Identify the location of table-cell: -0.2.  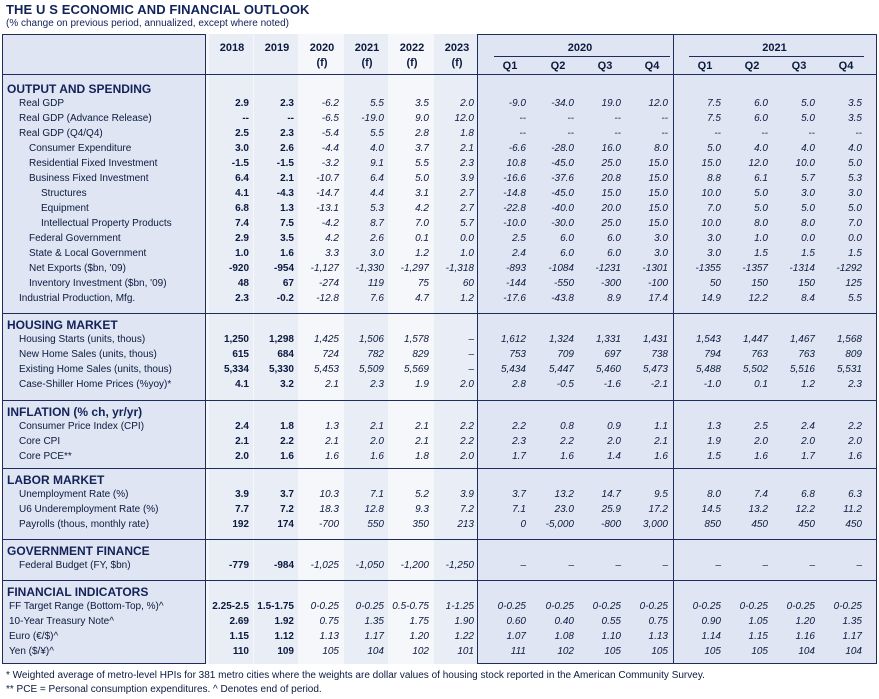
(285, 298).